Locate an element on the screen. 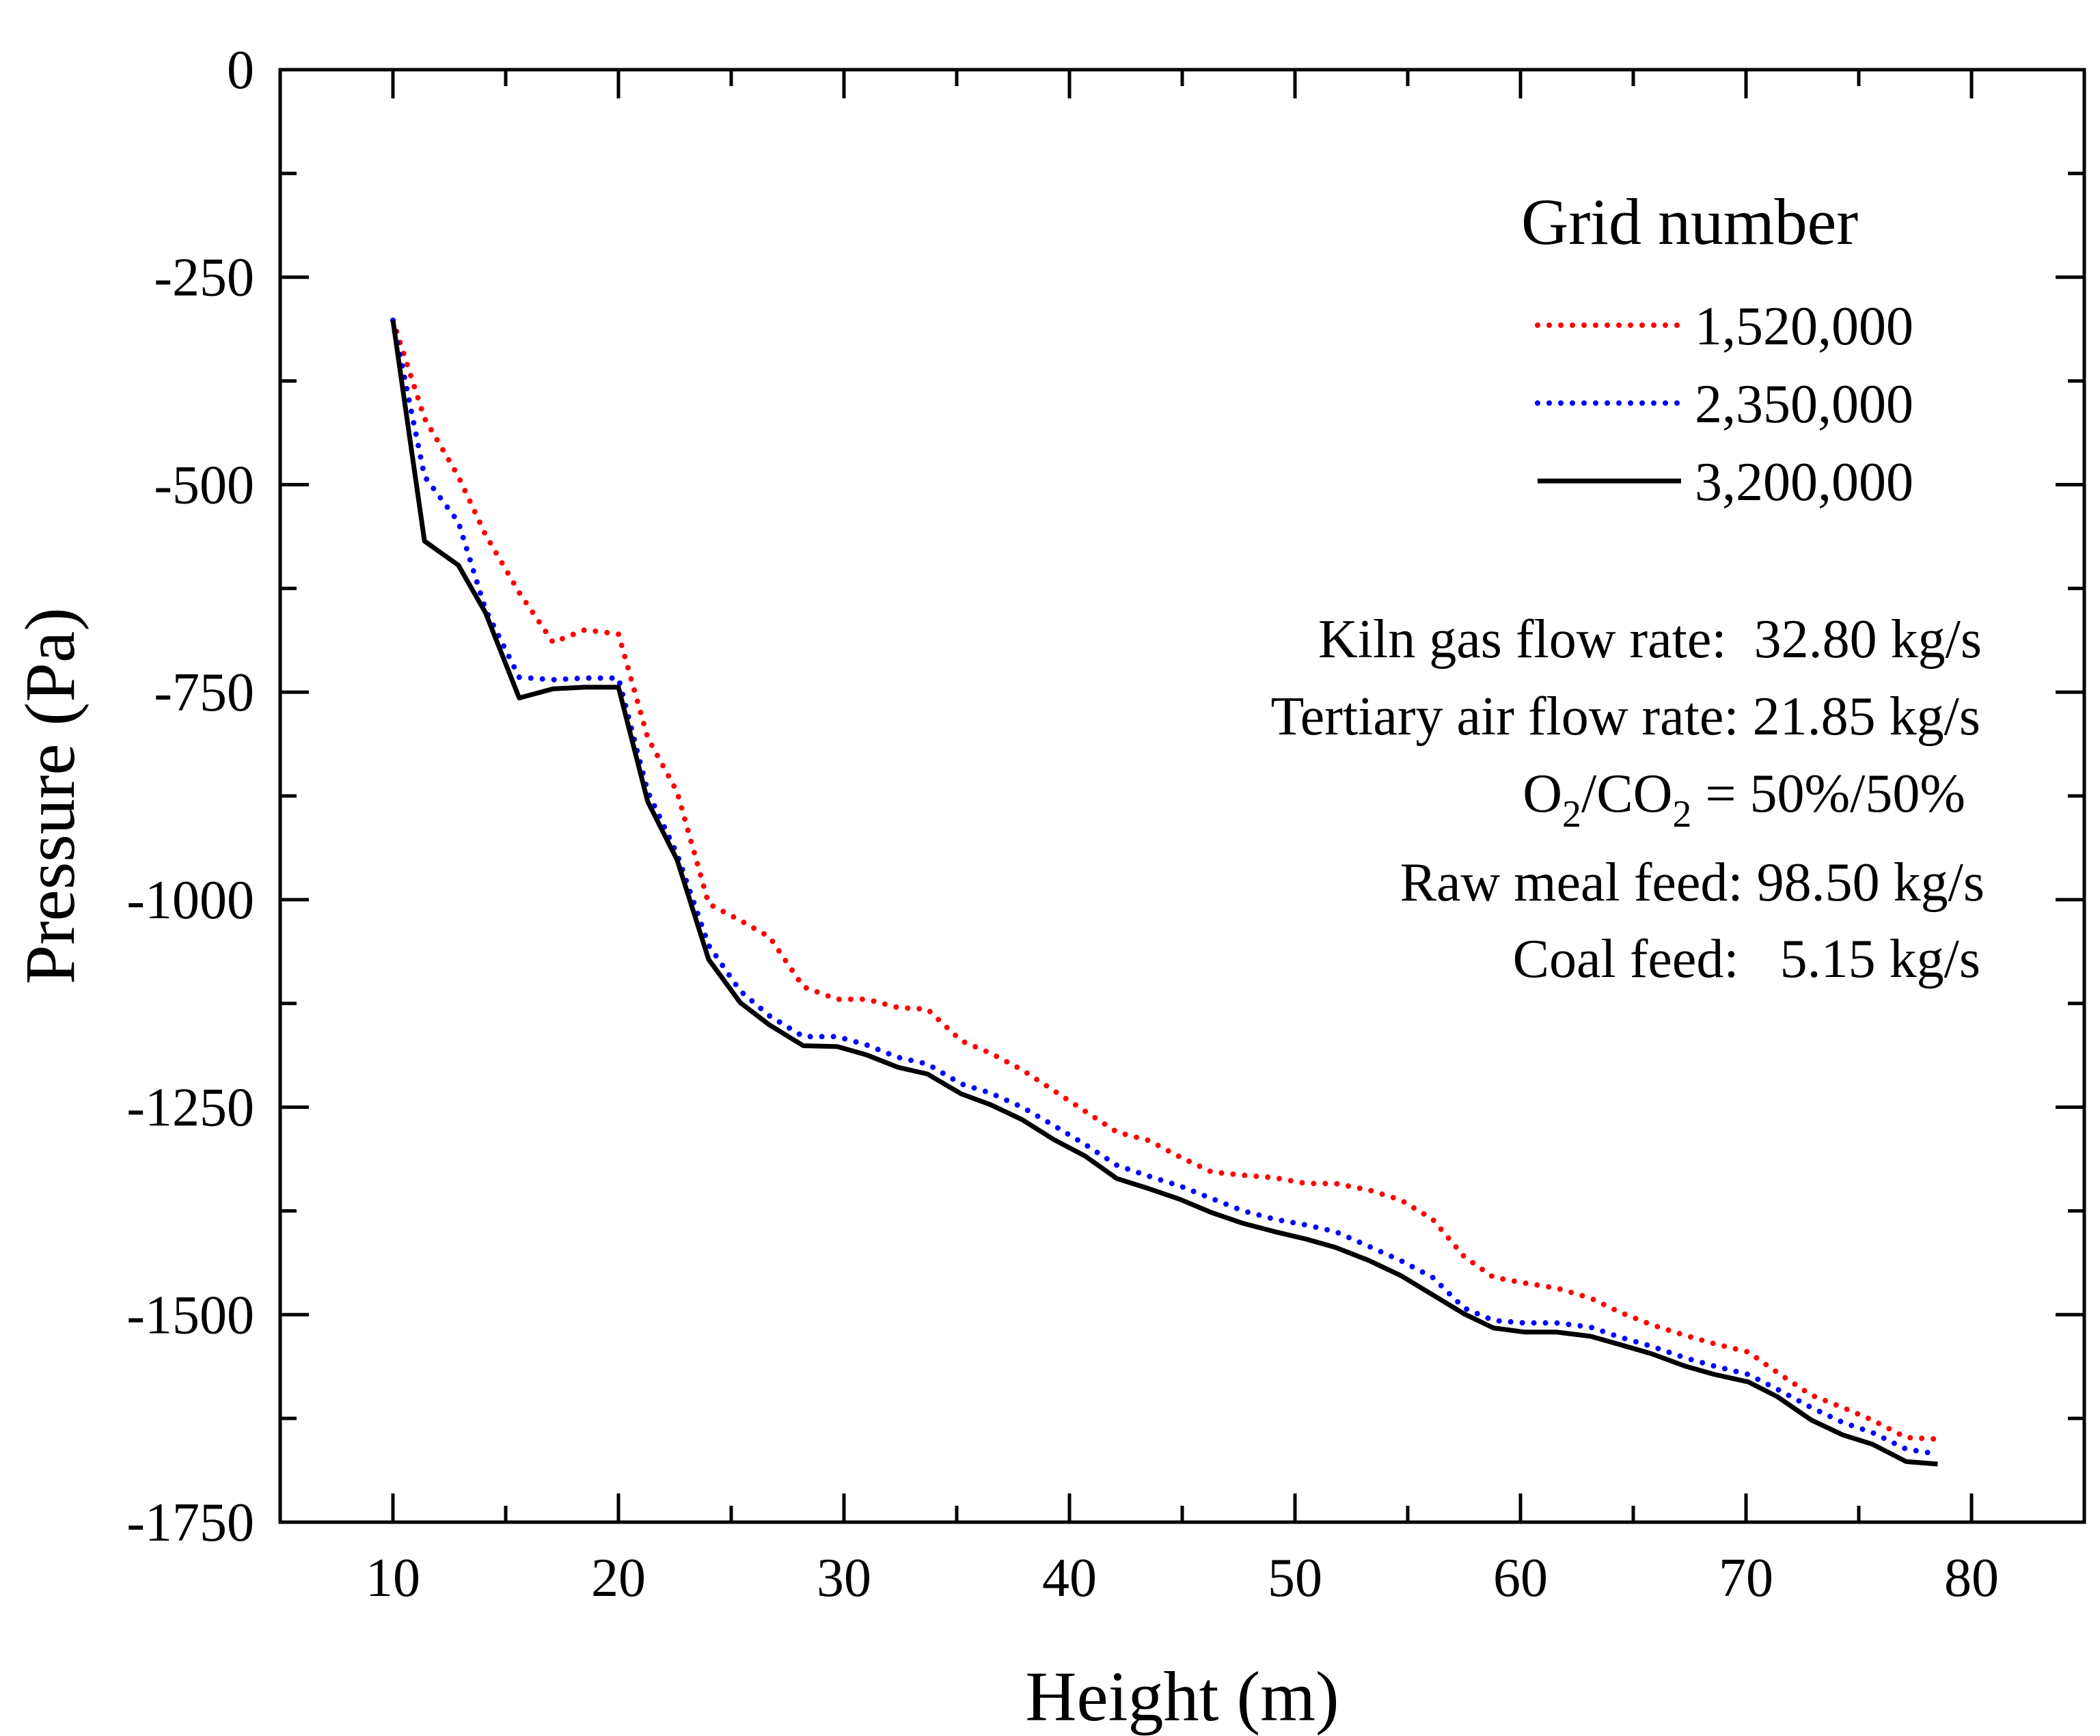  o2-text: O is located at coordinates (1542, 794).